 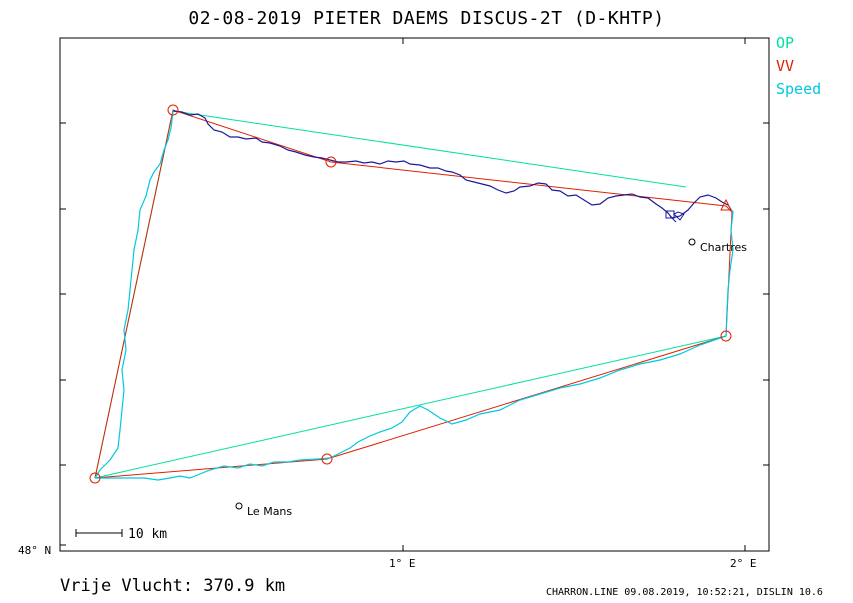 I want to click on scale-bar-label: 10 km, so click(x=147, y=534).